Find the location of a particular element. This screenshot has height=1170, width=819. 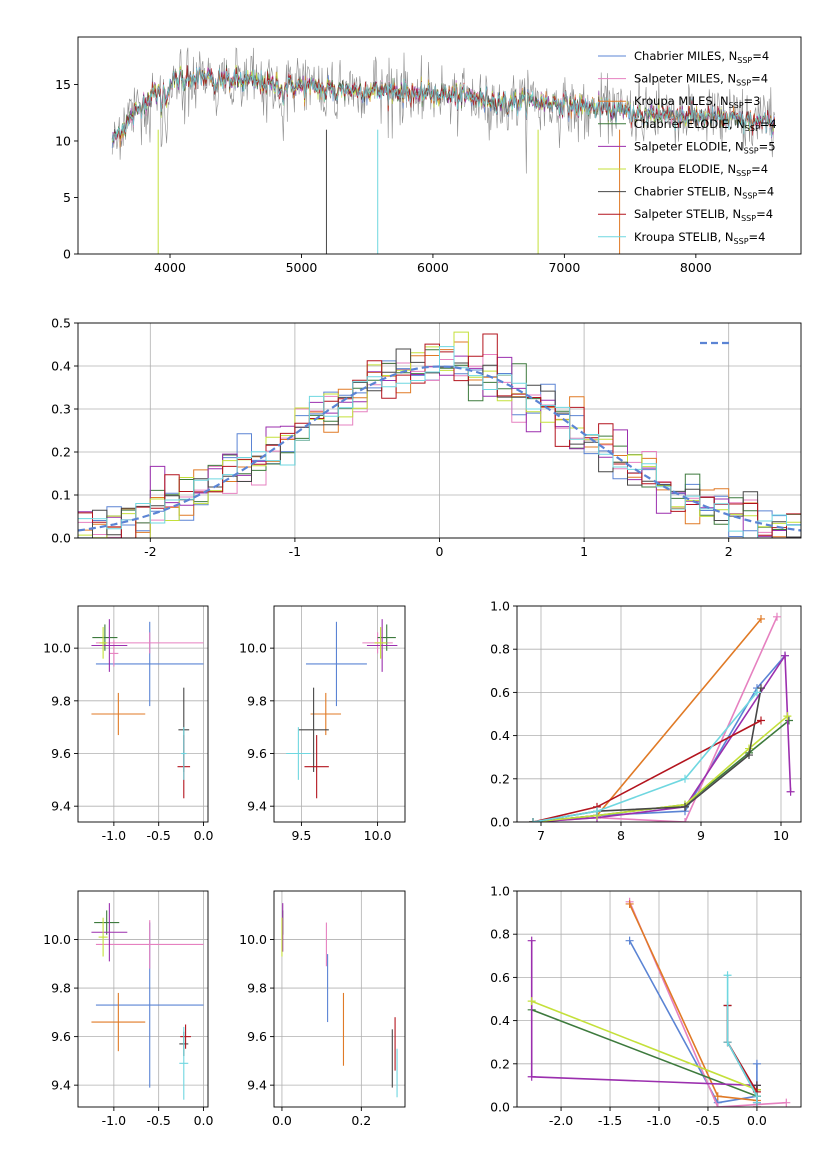

legend-entry: Chabrier MILES, NSSP=4 is located at coordinates (701, 57).